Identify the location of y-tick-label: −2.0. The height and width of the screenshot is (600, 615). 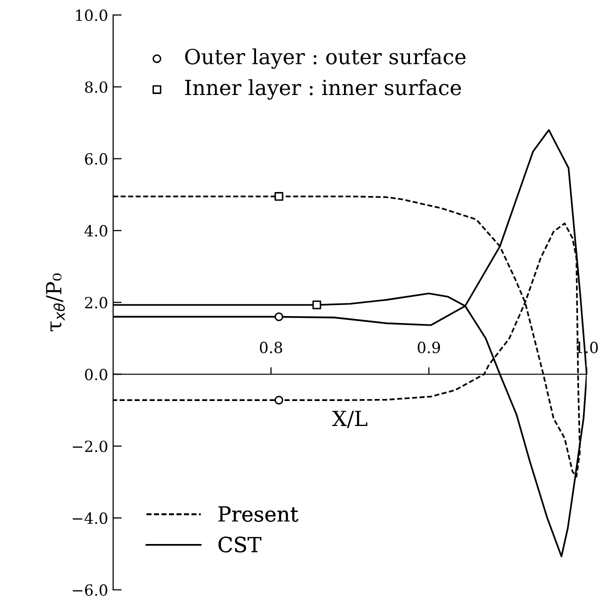
(90, 446).